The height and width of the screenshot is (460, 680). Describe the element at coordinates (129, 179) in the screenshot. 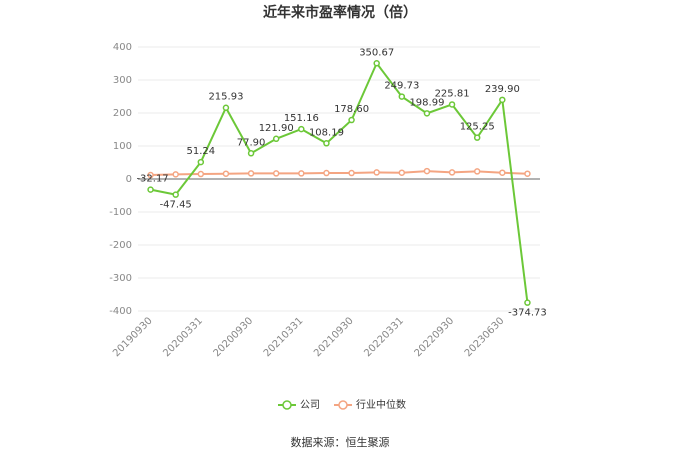

I see `y-tick-label: 0` at that location.